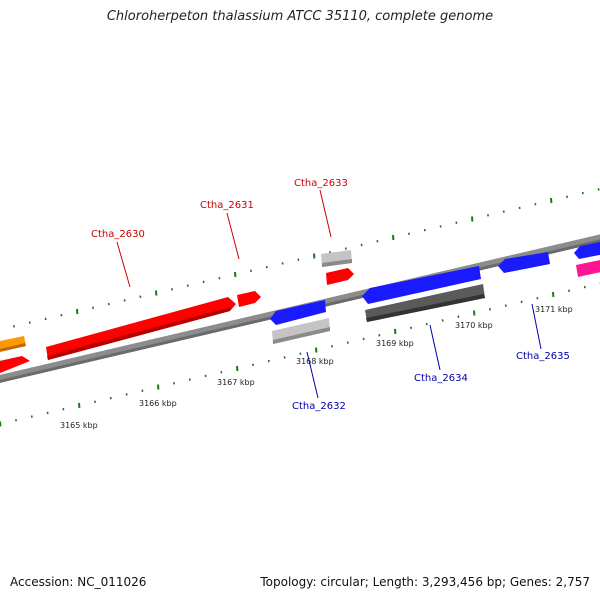 The height and width of the screenshot is (600, 600). What do you see at coordinates (421, 285) in the screenshot?
I see `gene-ctha-2634-arrow` at bounding box center [421, 285].